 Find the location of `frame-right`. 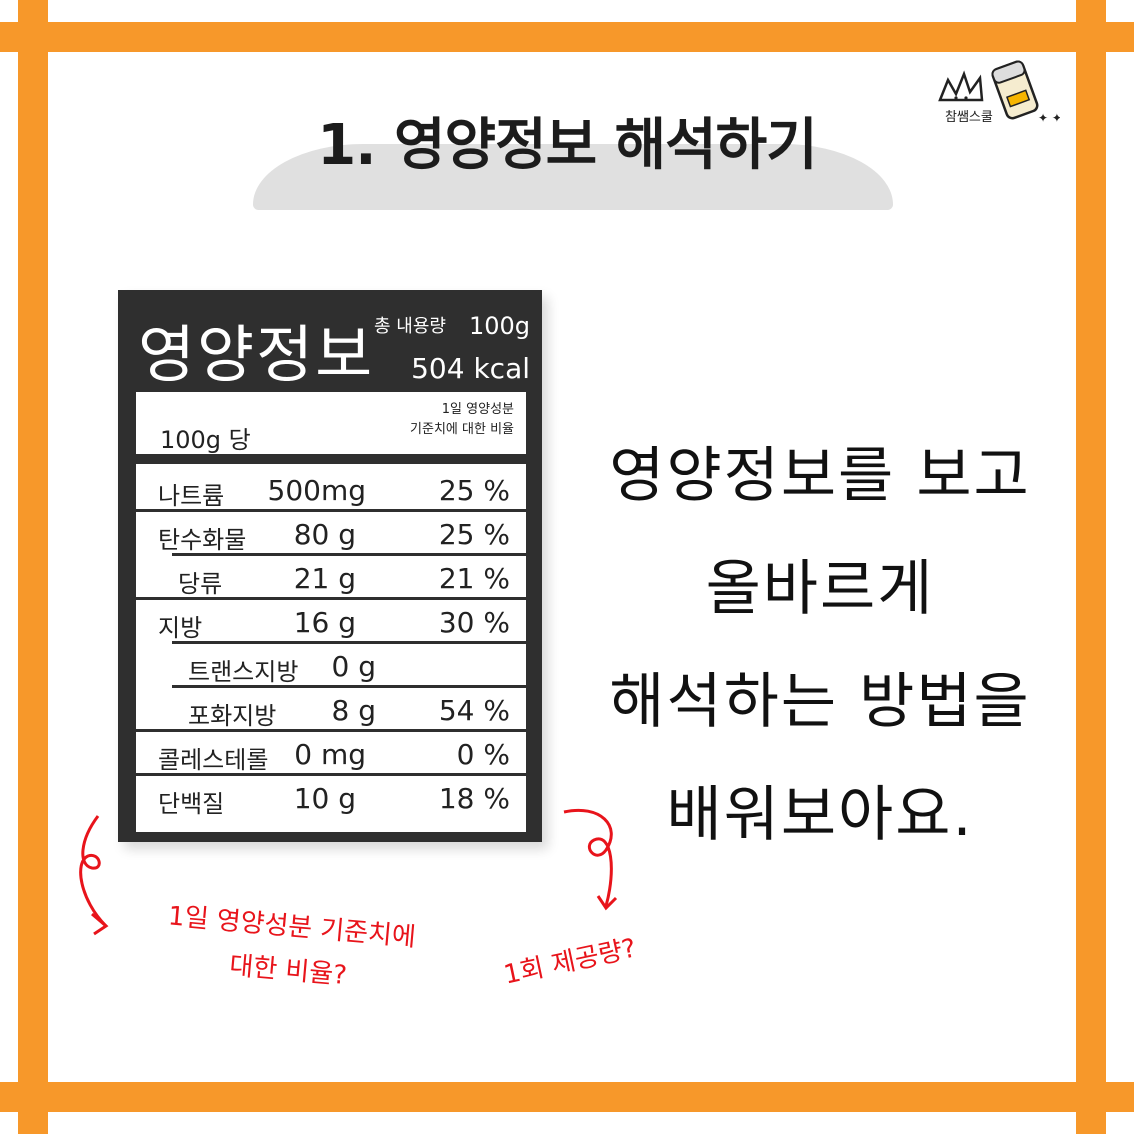

frame-right is located at coordinates (1091, 567).